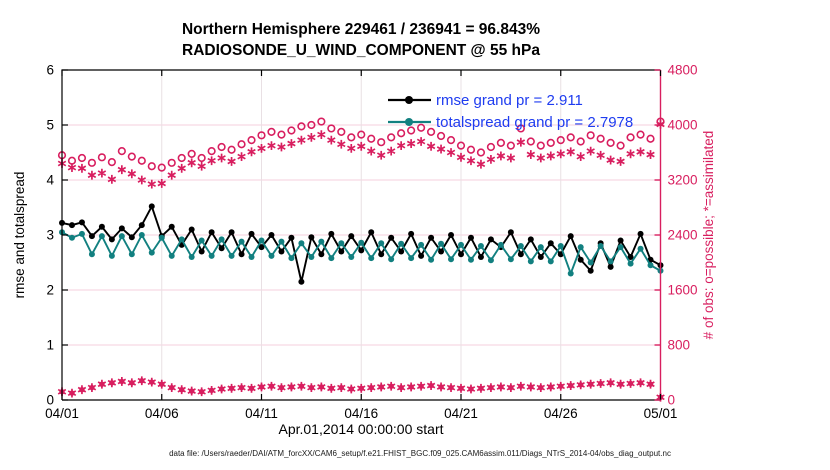 The image size is (830, 470). I want to click on x-tick-label: 04/06, so click(162, 413).